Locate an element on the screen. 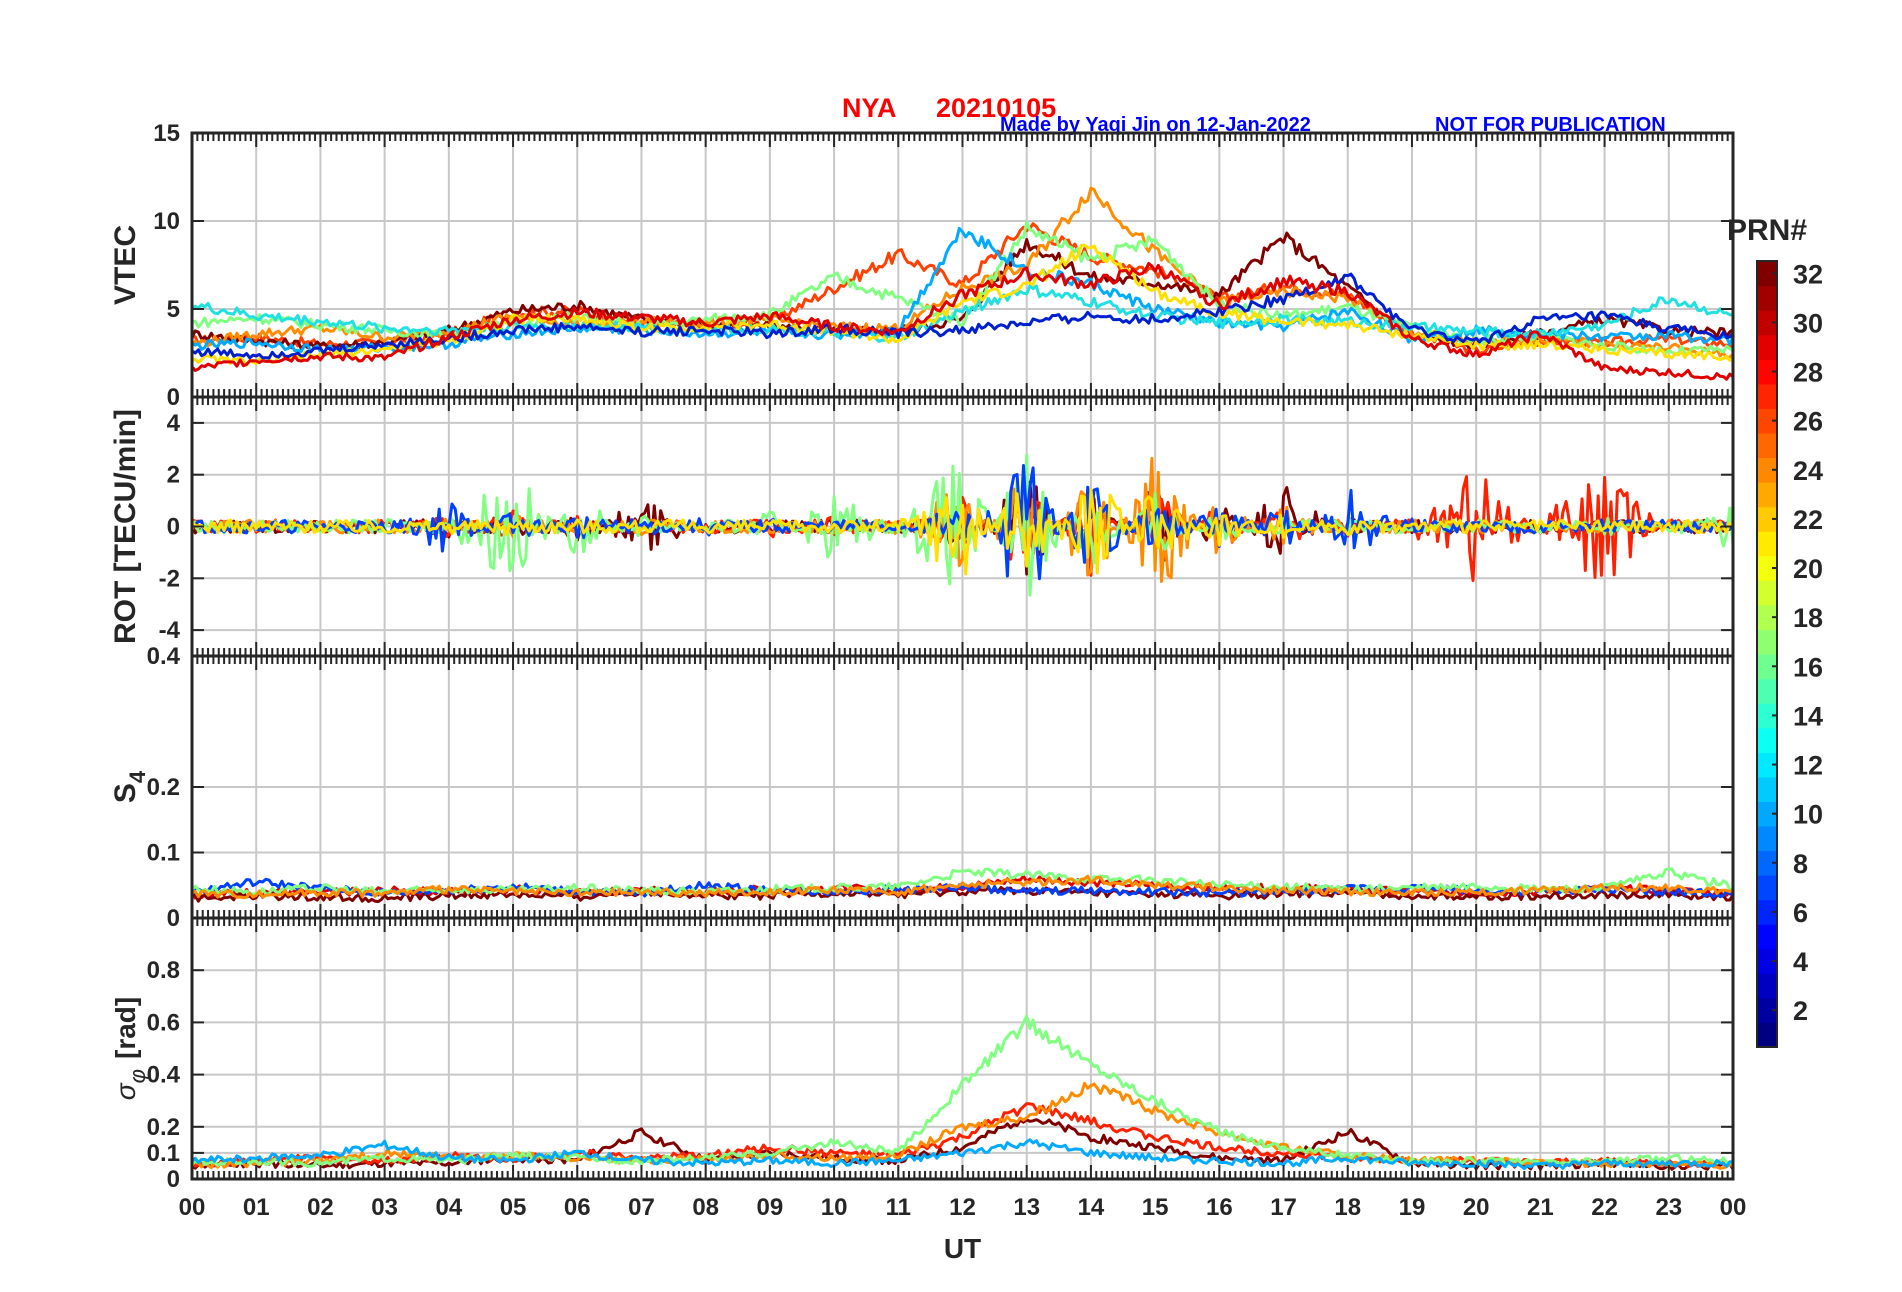 Image resolution: width=1902 pixels, height=1292 pixels. x-axis-label: UT is located at coordinates (962, 1248).